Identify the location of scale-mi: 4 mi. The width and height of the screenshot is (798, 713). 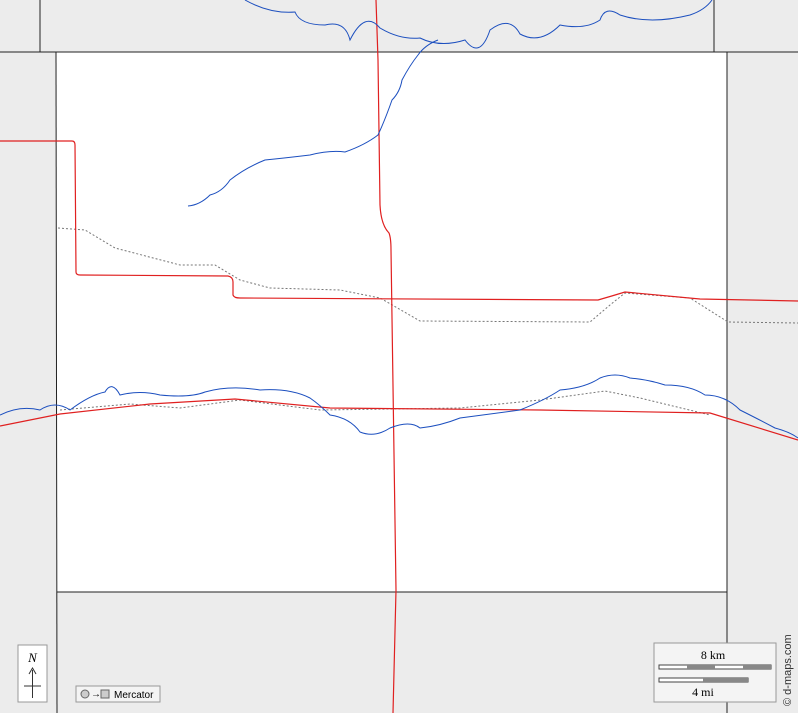
(703, 692).